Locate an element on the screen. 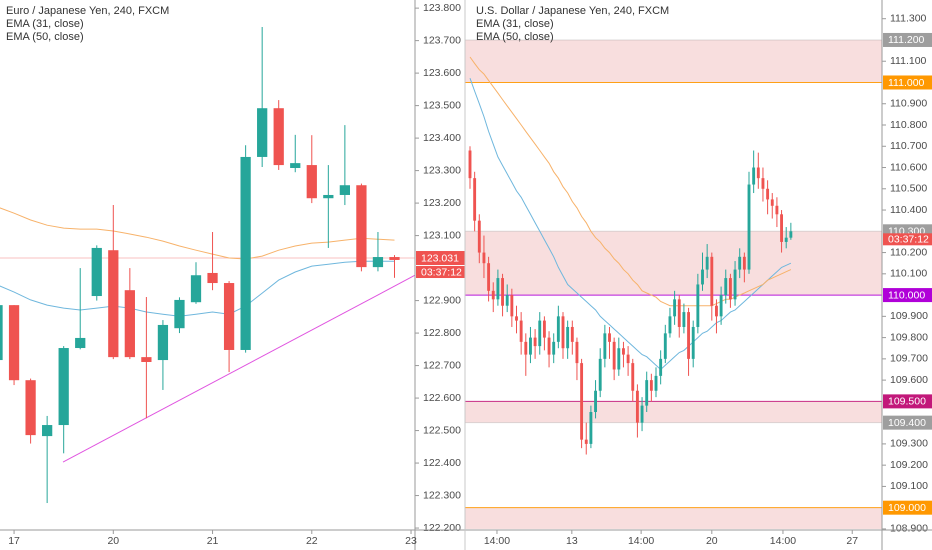 The width and height of the screenshot is (932, 550). y-tick-label: 109.100 is located at coordinates (909, 486).